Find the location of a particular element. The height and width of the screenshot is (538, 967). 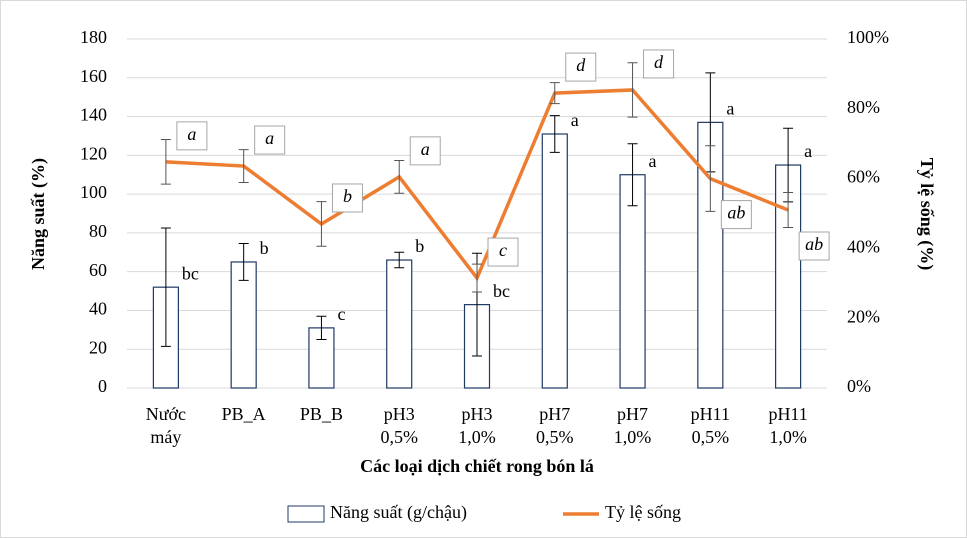

y2-tick-label: 100% is located at coordinates (868, 37).